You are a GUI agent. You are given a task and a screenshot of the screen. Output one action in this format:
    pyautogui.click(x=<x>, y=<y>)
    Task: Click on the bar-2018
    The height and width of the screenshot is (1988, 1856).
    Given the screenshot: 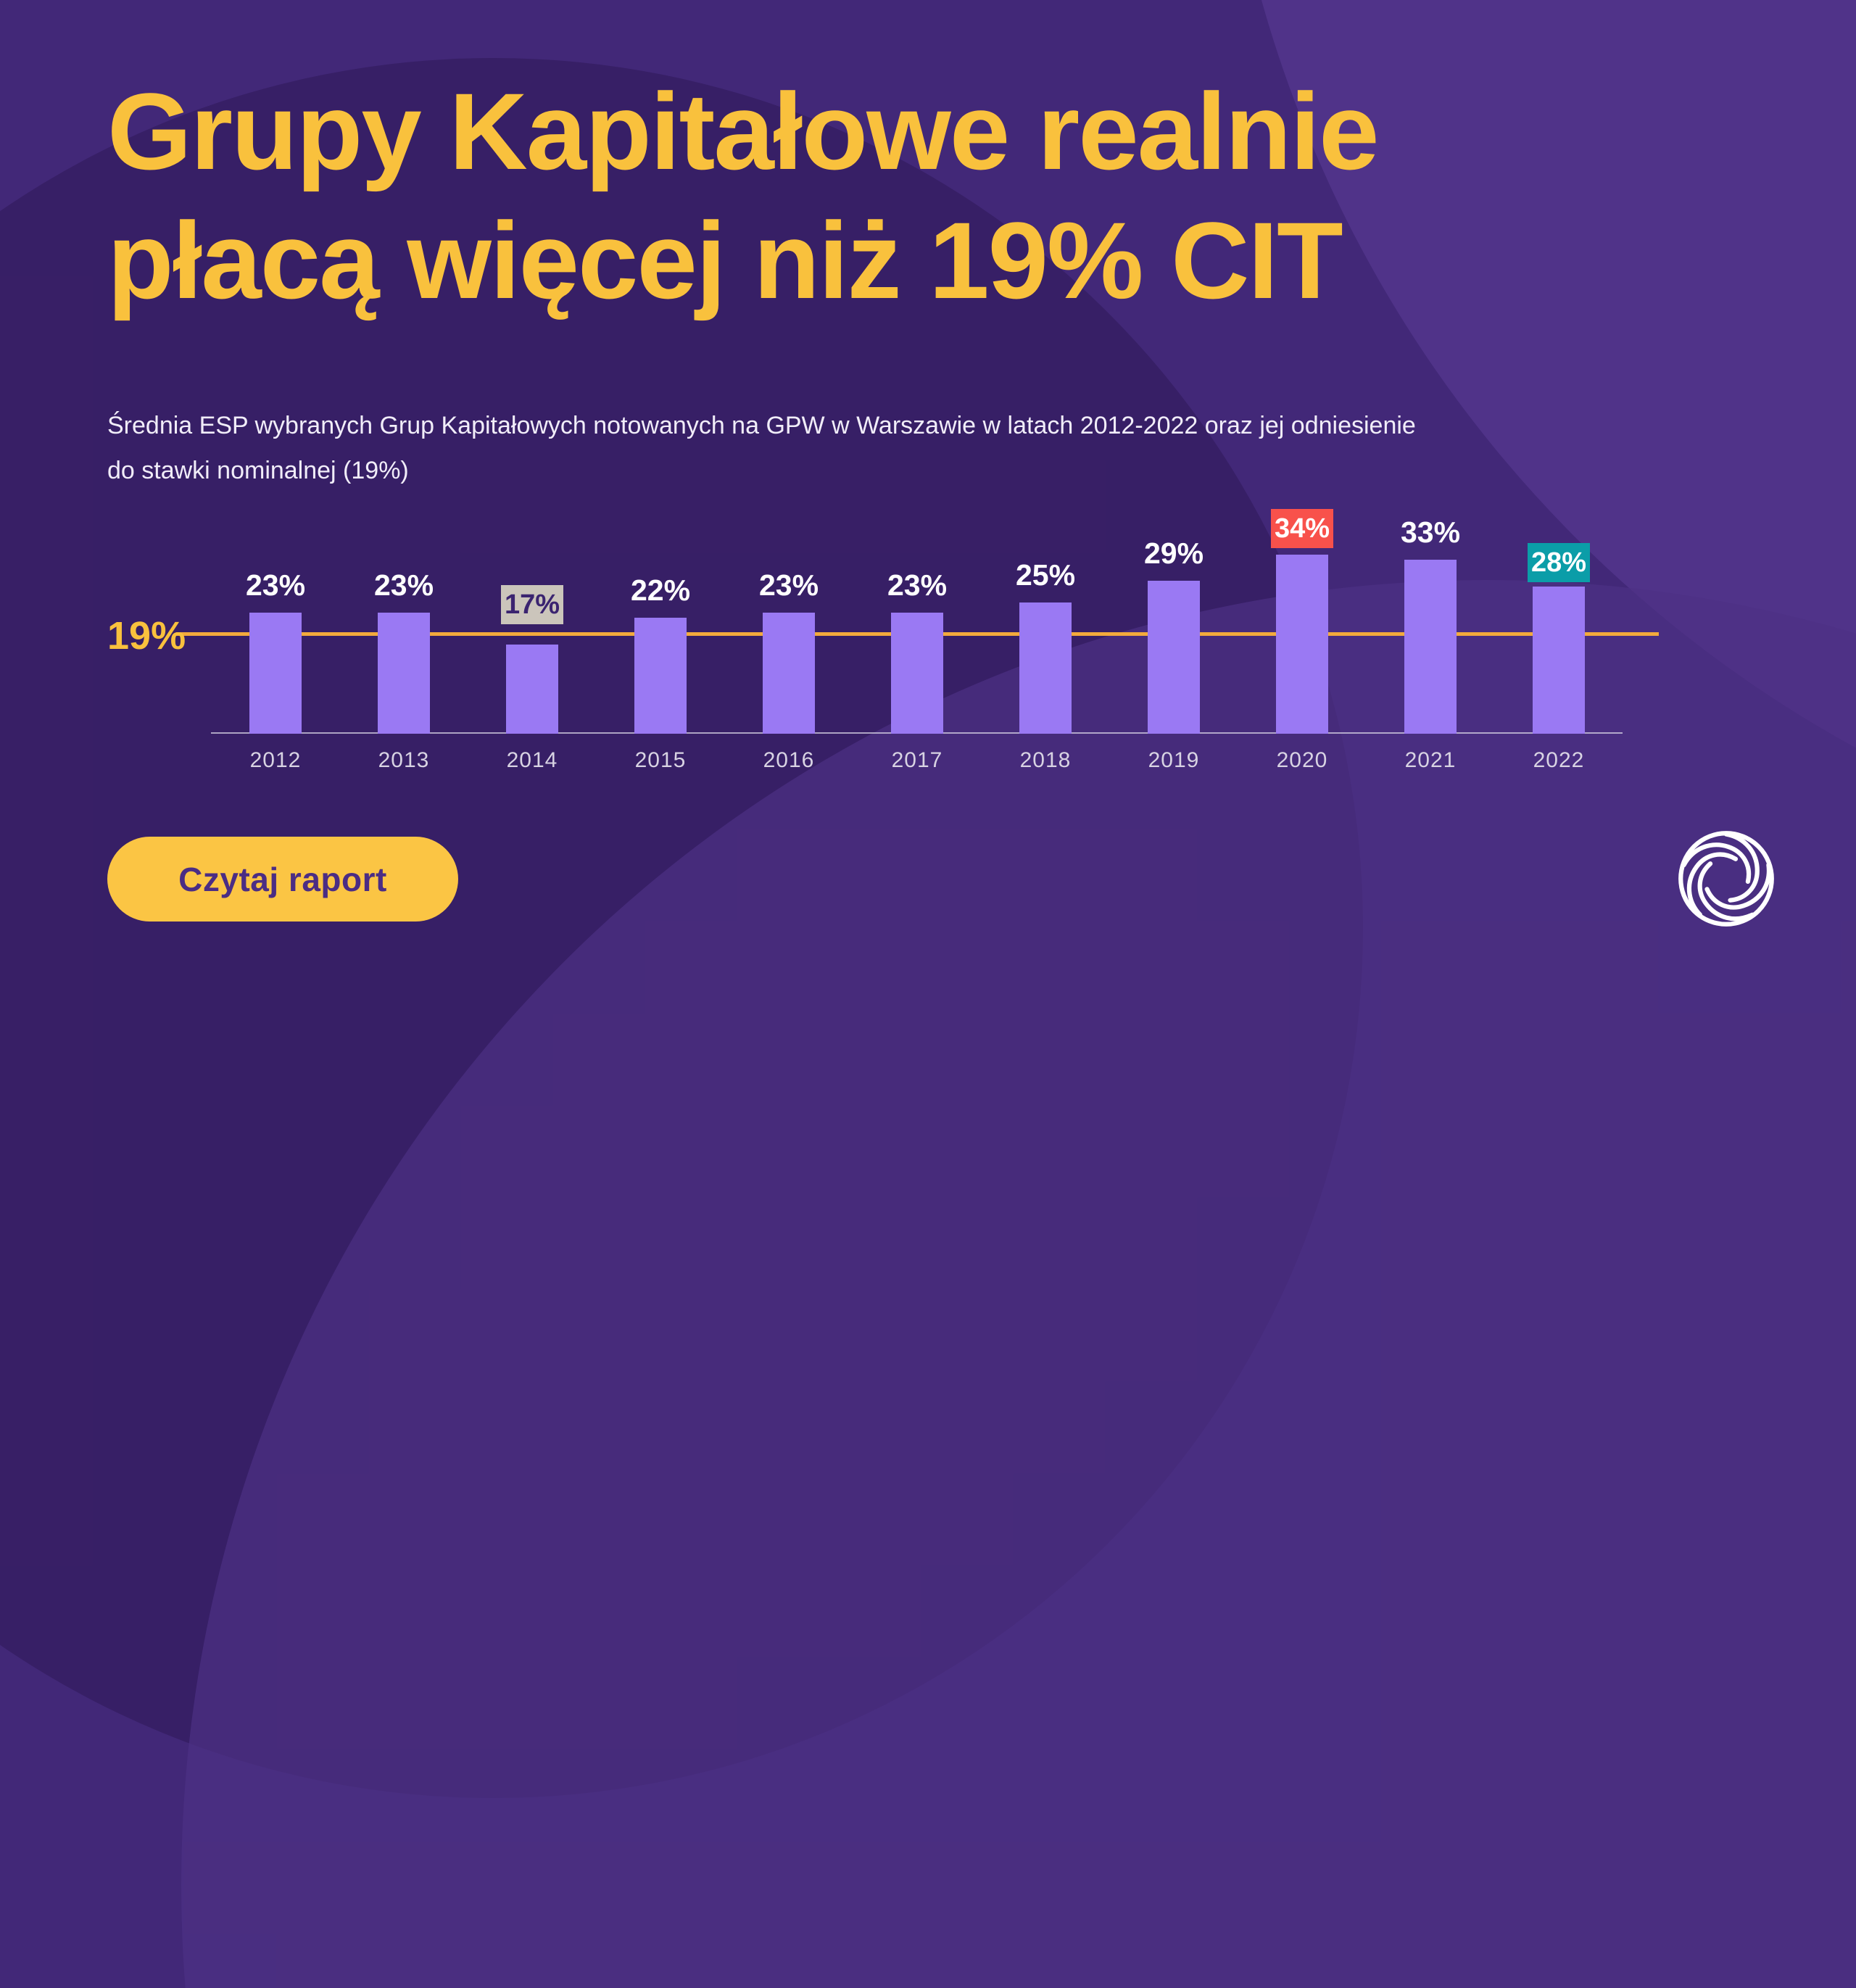 What is the action you would take?
    pyautogui.click(x=1045, y=668)
    